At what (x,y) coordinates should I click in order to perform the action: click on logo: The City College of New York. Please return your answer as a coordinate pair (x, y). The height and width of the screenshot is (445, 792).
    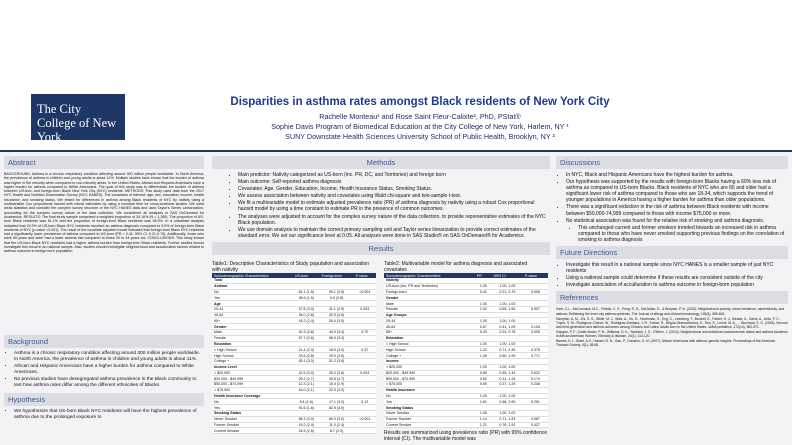
    Looking at the image, I should click on (78, 119).